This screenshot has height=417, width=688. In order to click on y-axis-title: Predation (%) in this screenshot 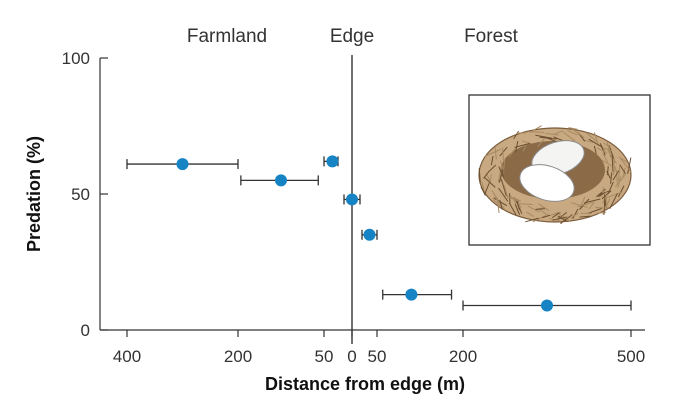, I will do `click(34, 194)`.